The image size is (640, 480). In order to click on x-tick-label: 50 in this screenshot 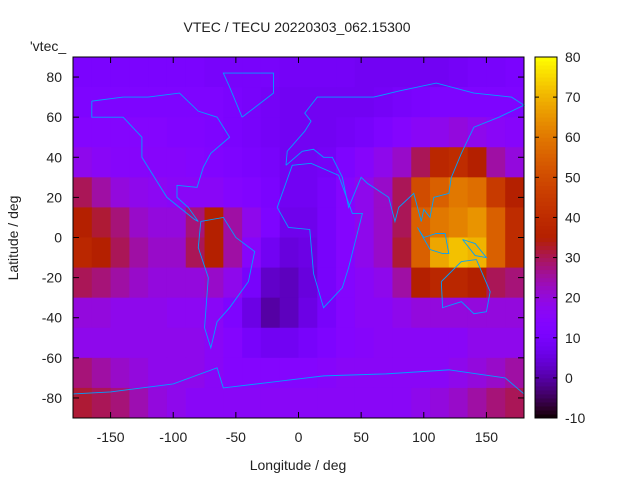, I will do `click(361, 437)`.